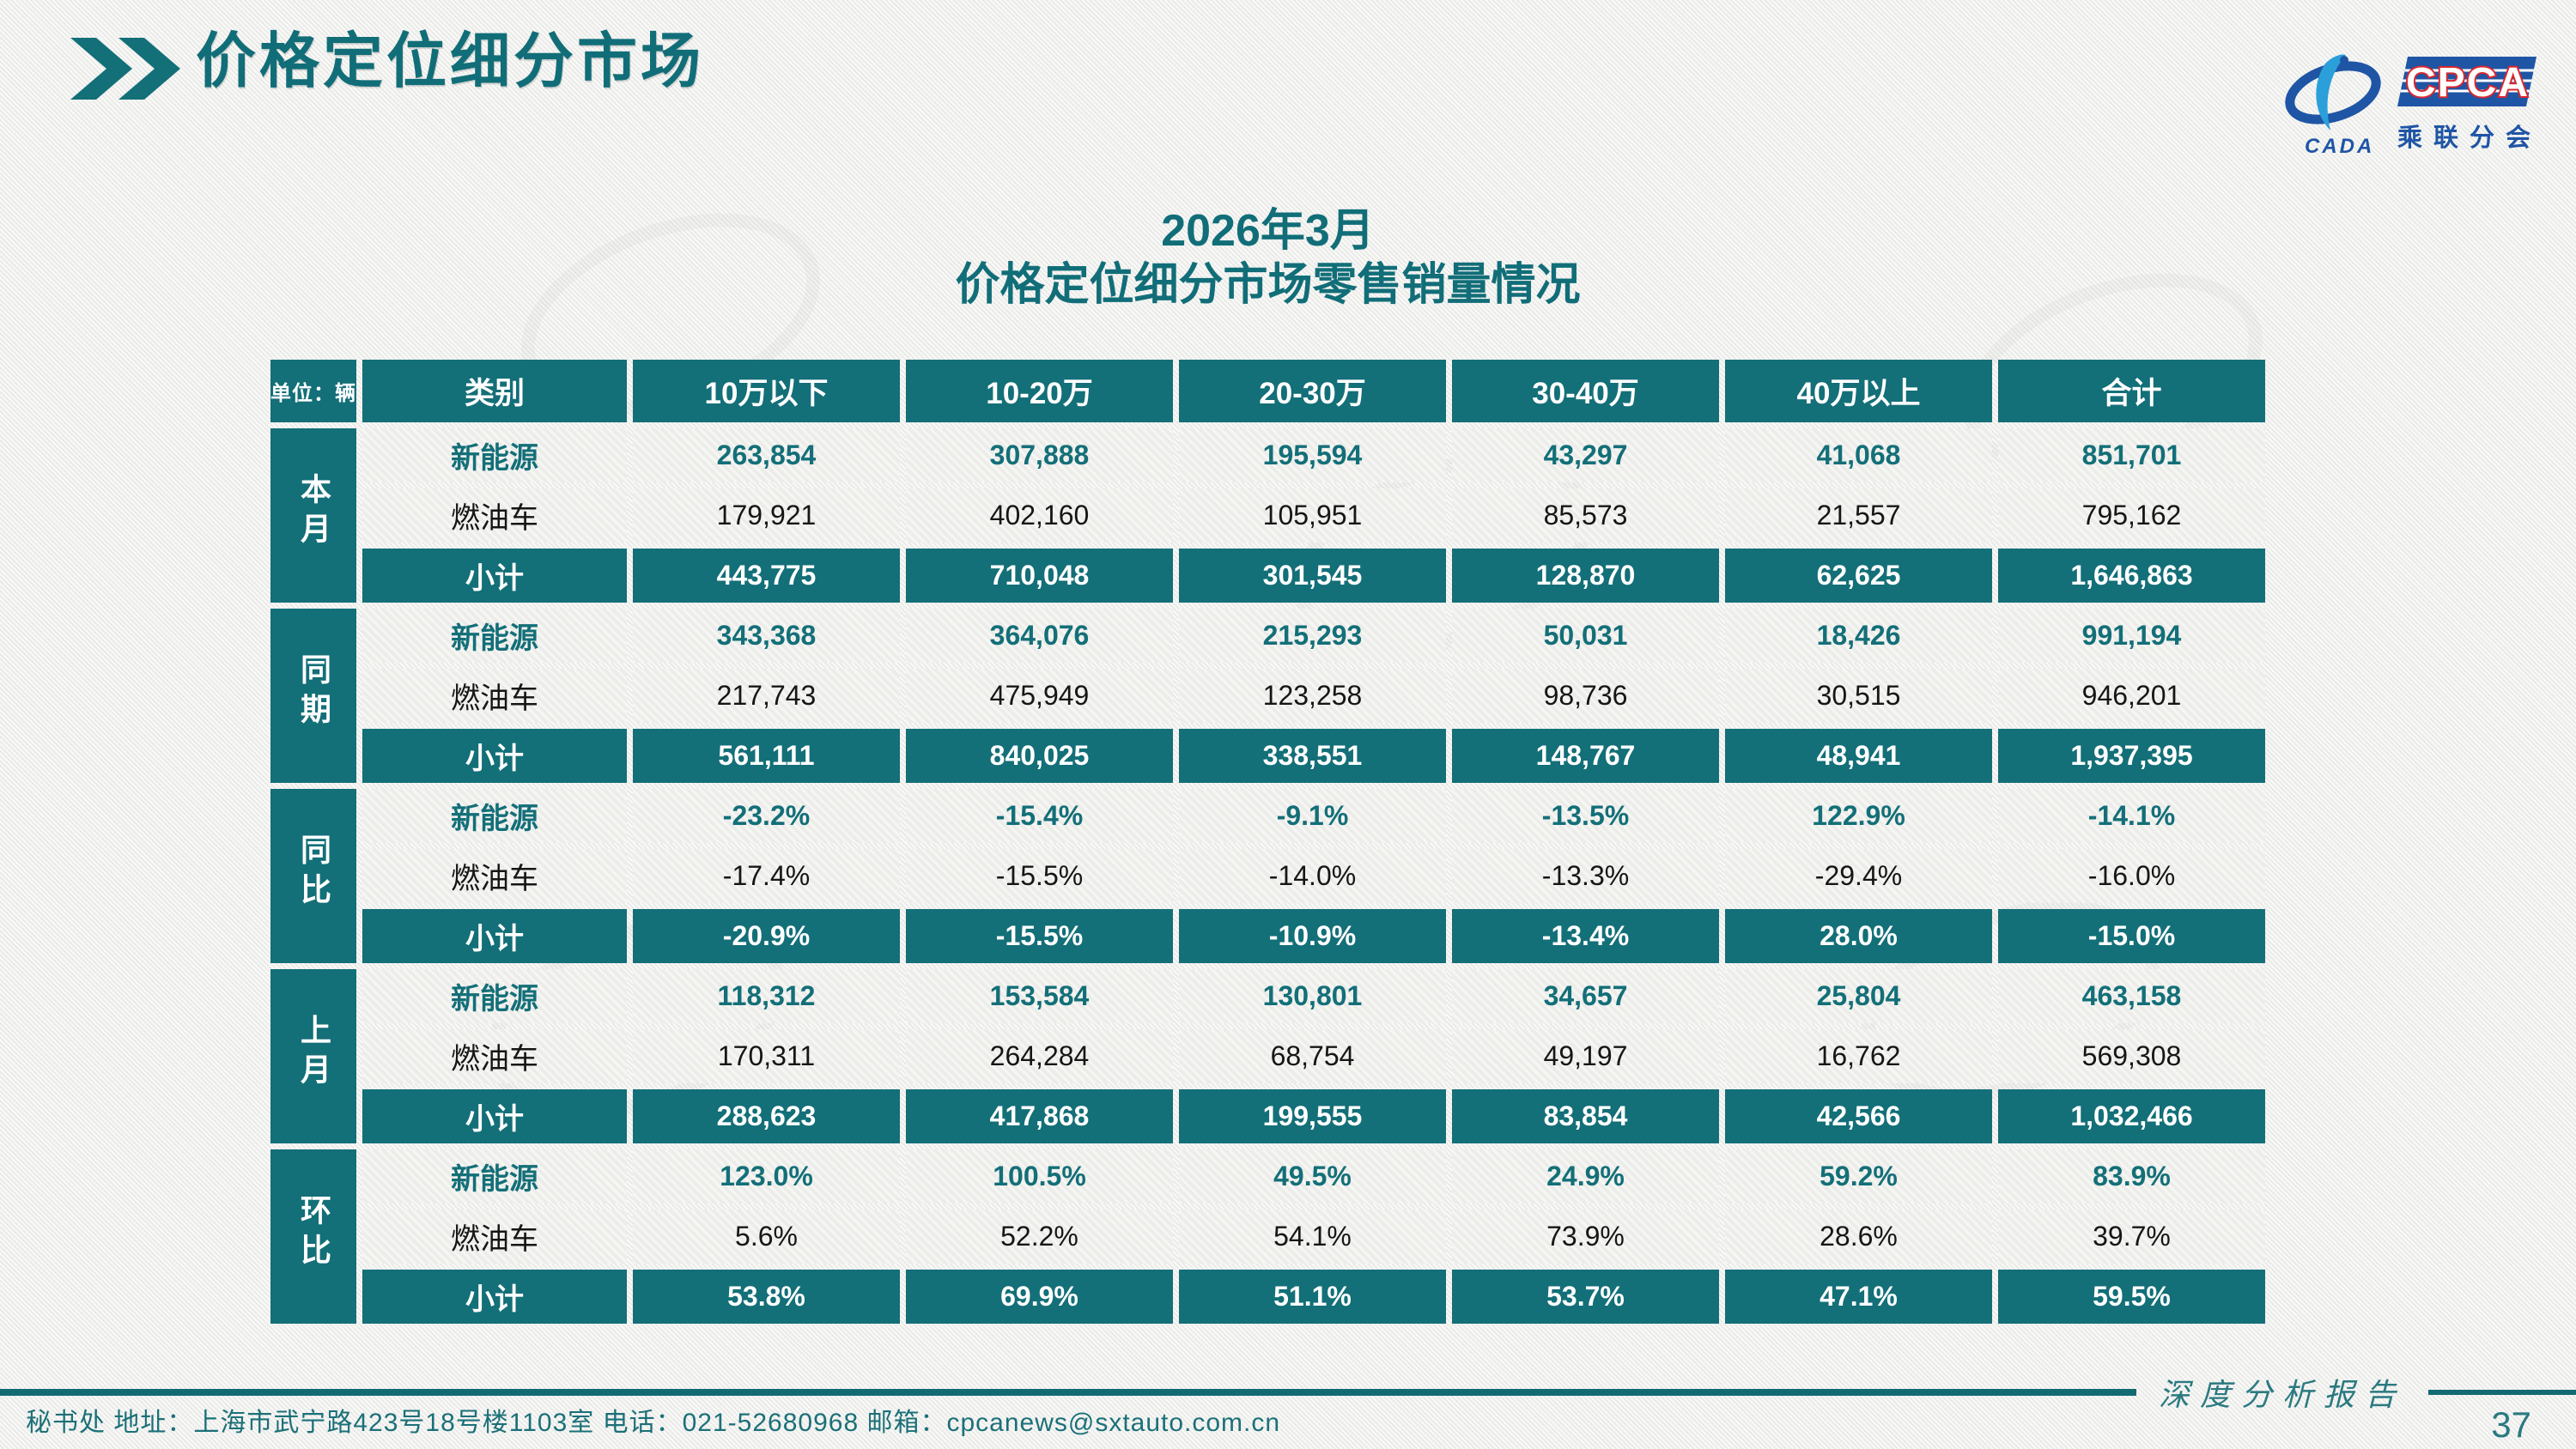 This screenshot has width=2576, height=1449. What do you see at coordinates (1586, 1116) in the screenshot?
I see `value-cell: 83,854` at bounding box center [1586, 1116].